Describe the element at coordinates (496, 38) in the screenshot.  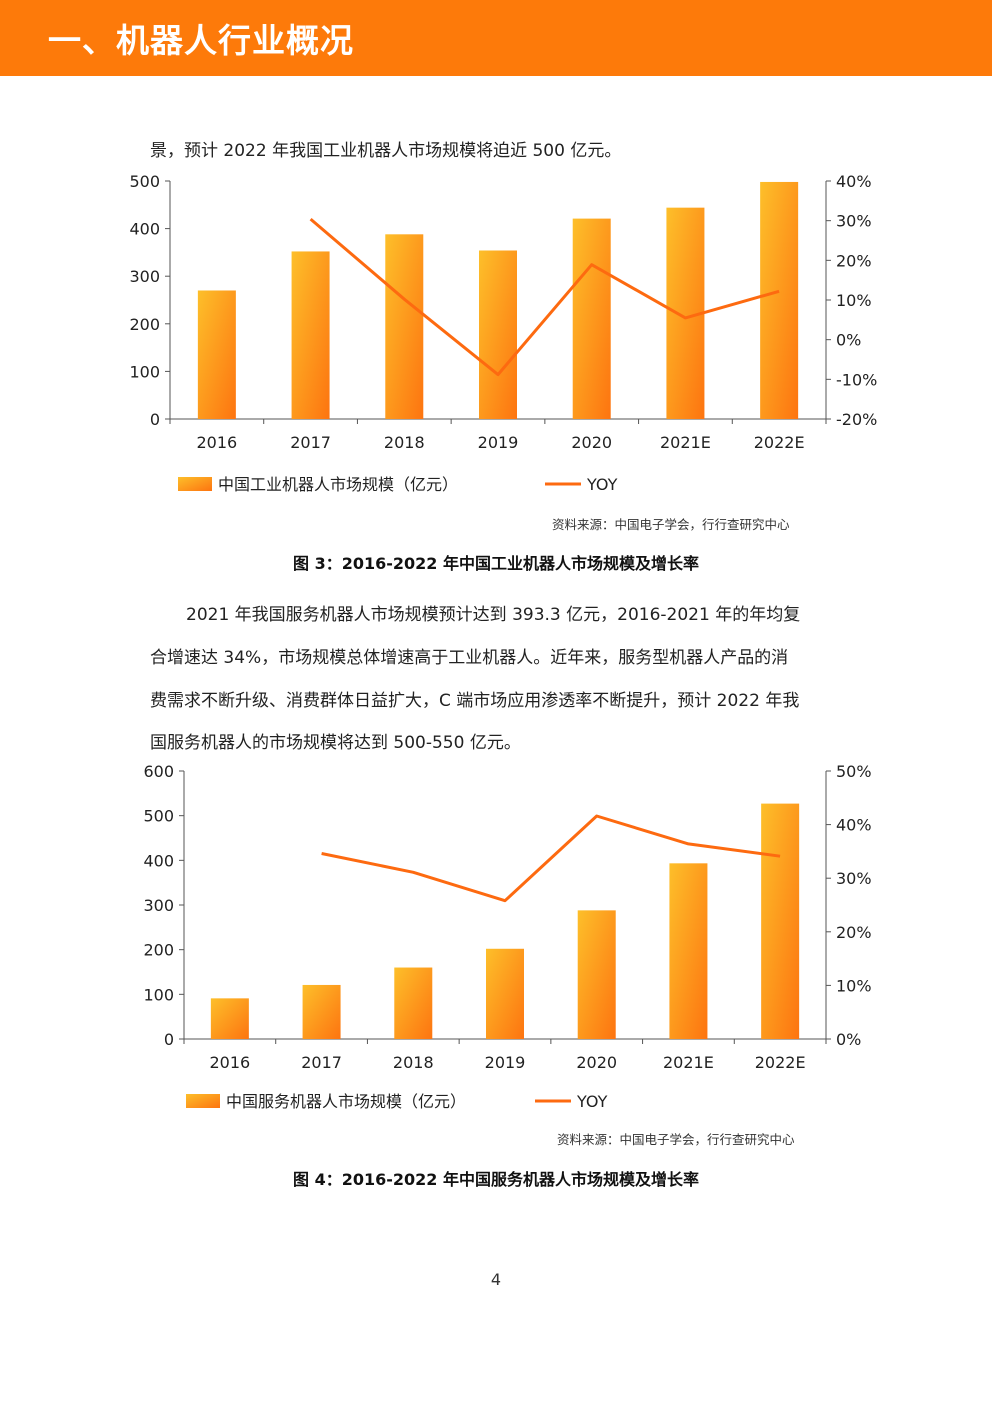
I see `header-bar` at that location.